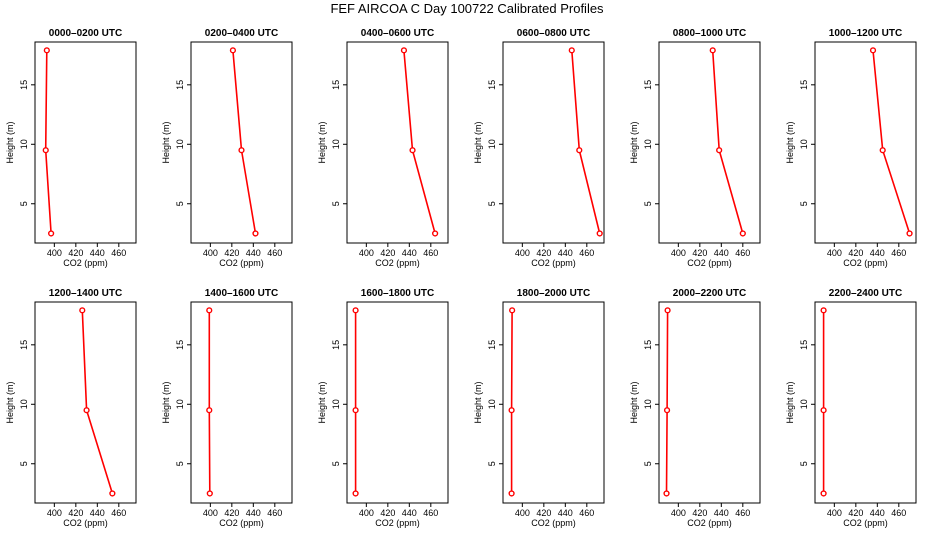  Describe the element at coordinates (553, 293) in the screenshot. I see `panel-title: 1800–2000 UTC` at that location.